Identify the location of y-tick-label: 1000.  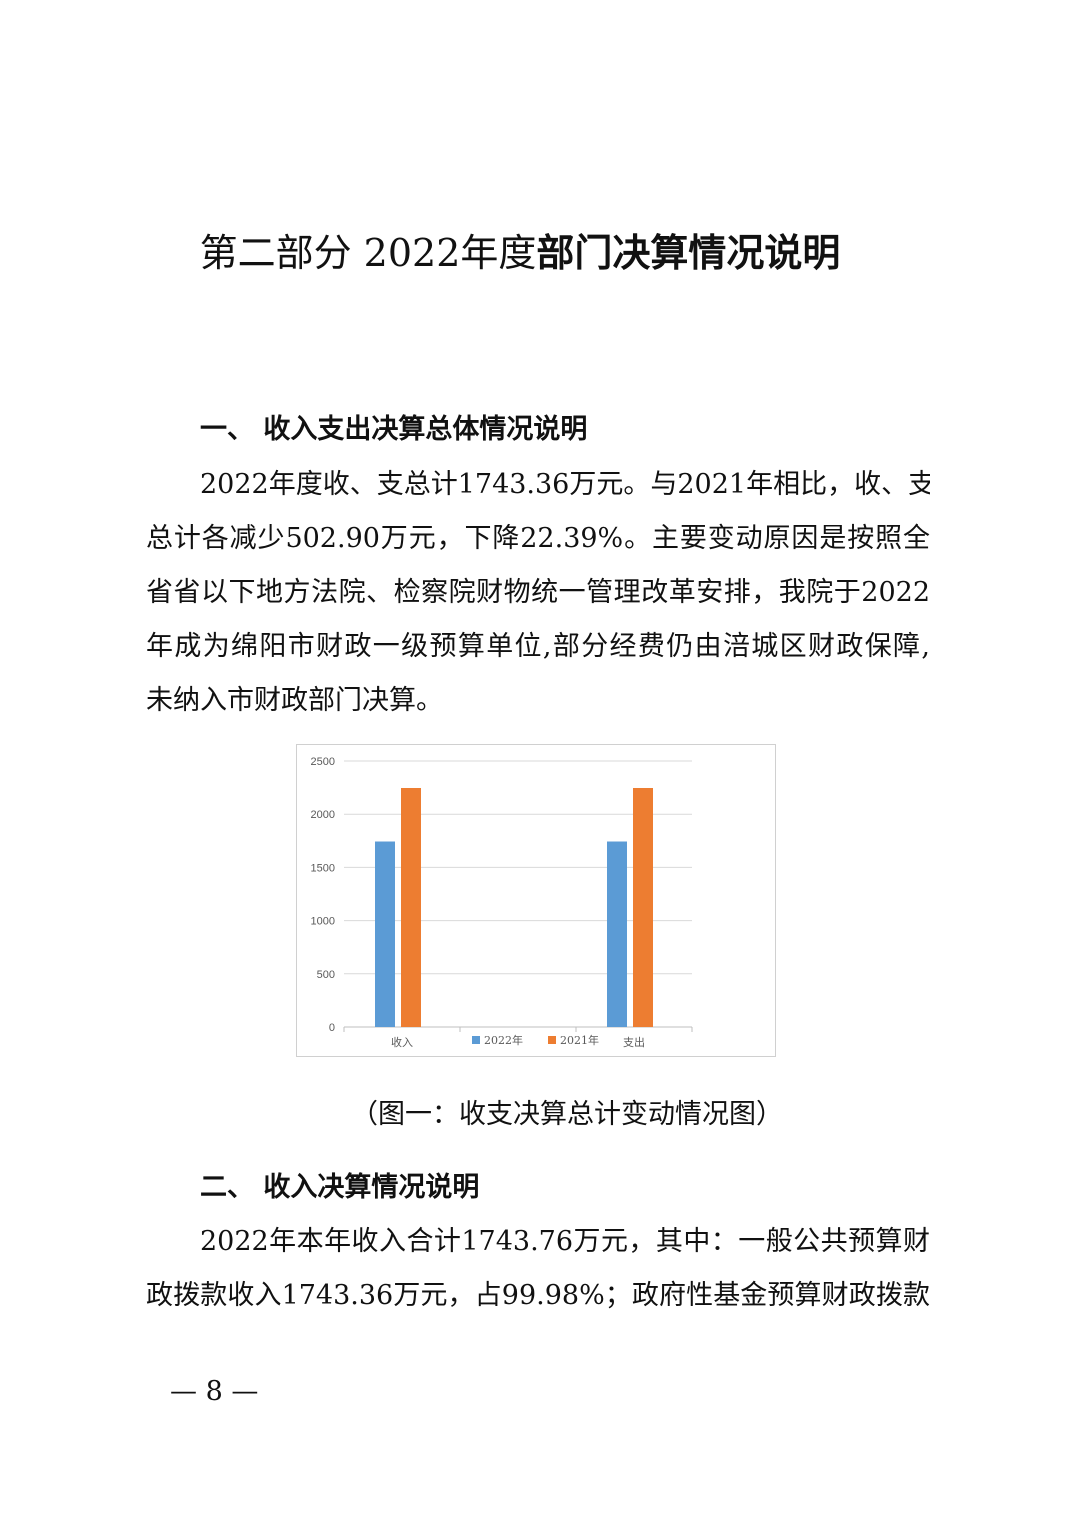
(323, 922).